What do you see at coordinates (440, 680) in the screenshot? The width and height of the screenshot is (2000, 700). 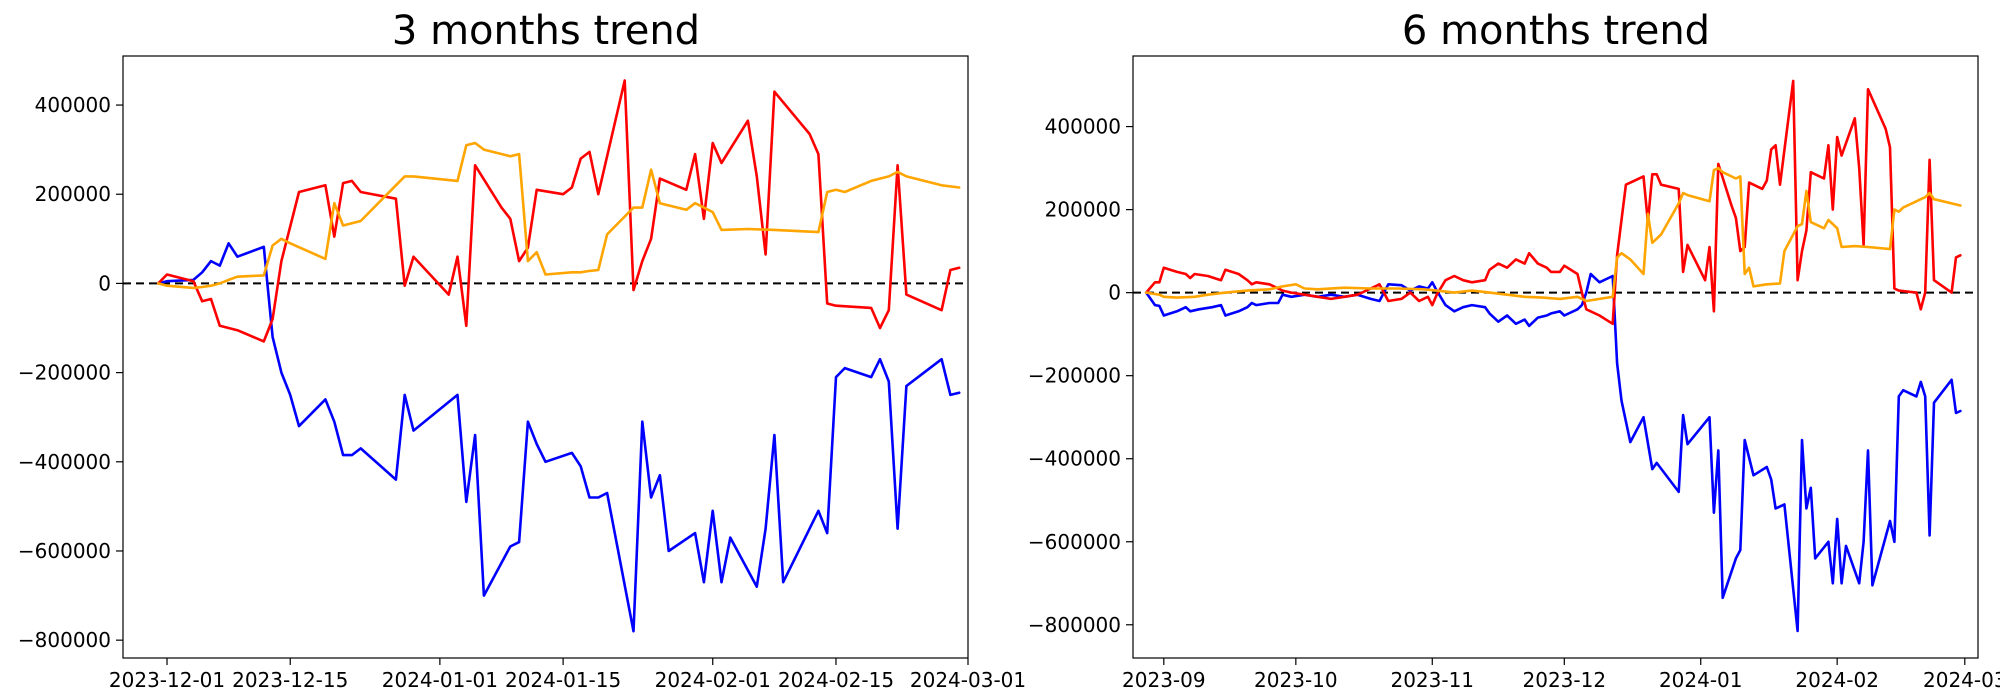 I see `x-tick-label: 2024-01-01` at bounding box center [440, 680].